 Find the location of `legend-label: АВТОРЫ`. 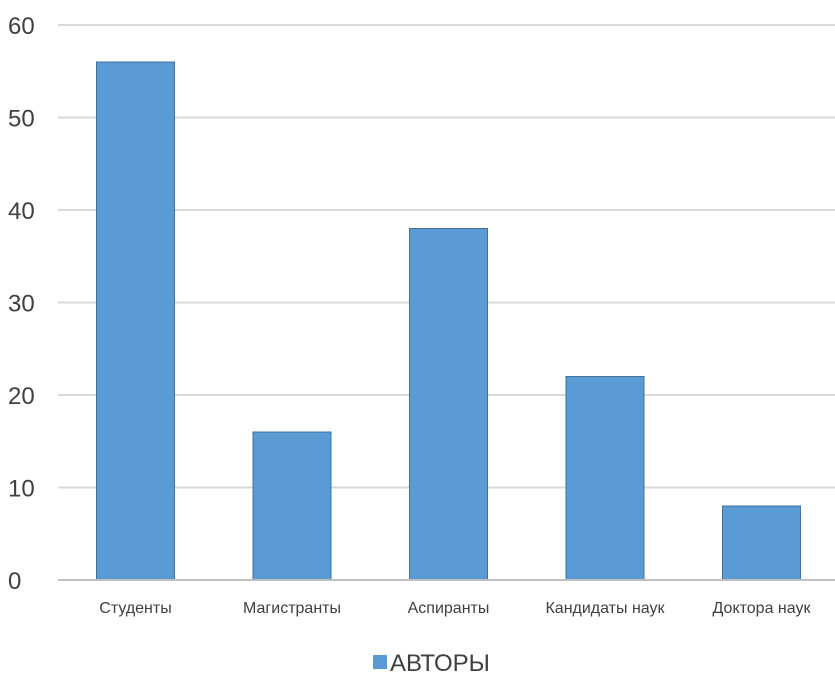

legend-label: АВТОРЫ is located at coordinates (440, 663).